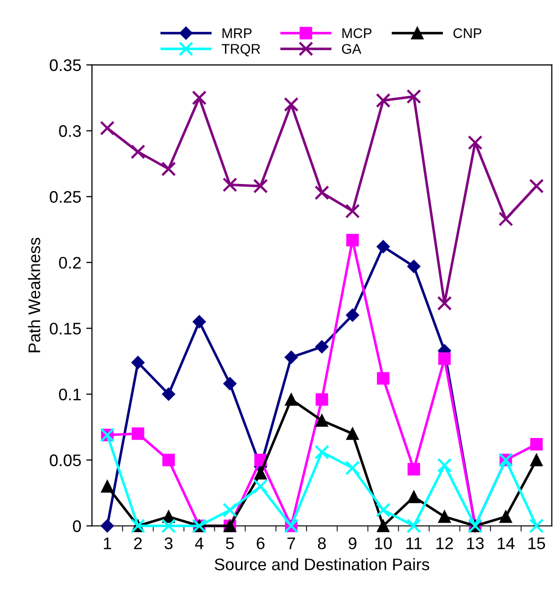  Describe the element at coordinates (444, 543) in the screenshot. I see `x-tick-label: 12` at that location.